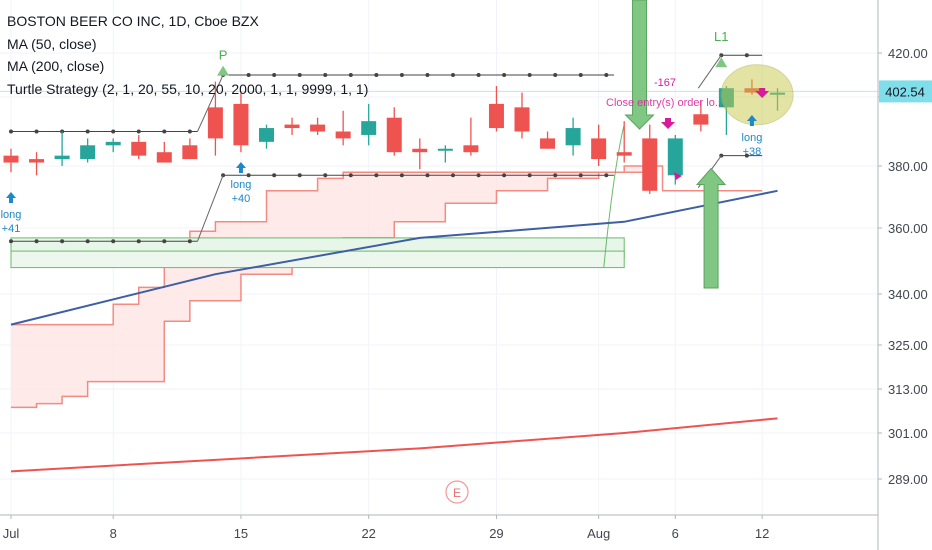 This screenshot has width=932, height=550. I want to click on y-tick-label-8: 289.00, so click(908, 479).